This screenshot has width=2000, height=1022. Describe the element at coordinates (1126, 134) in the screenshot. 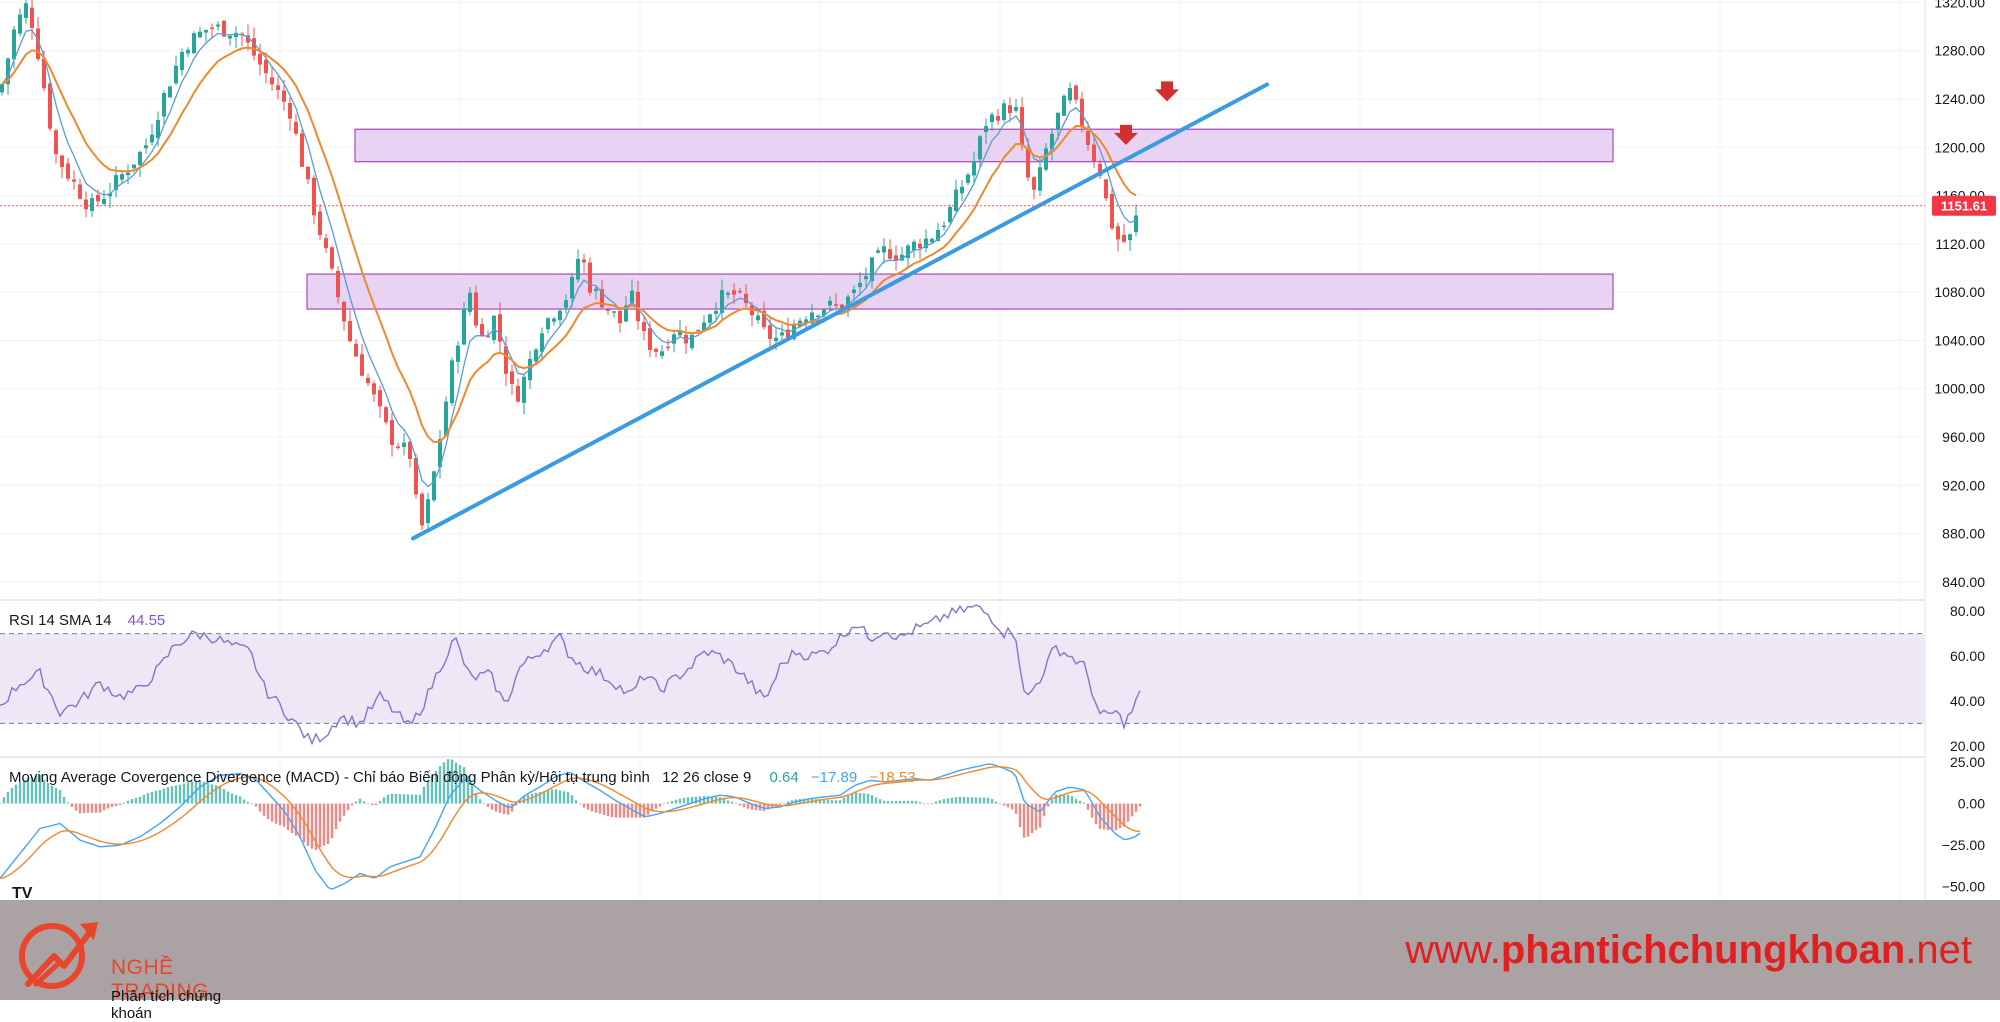

I see `down-arrow-icon` at that location.